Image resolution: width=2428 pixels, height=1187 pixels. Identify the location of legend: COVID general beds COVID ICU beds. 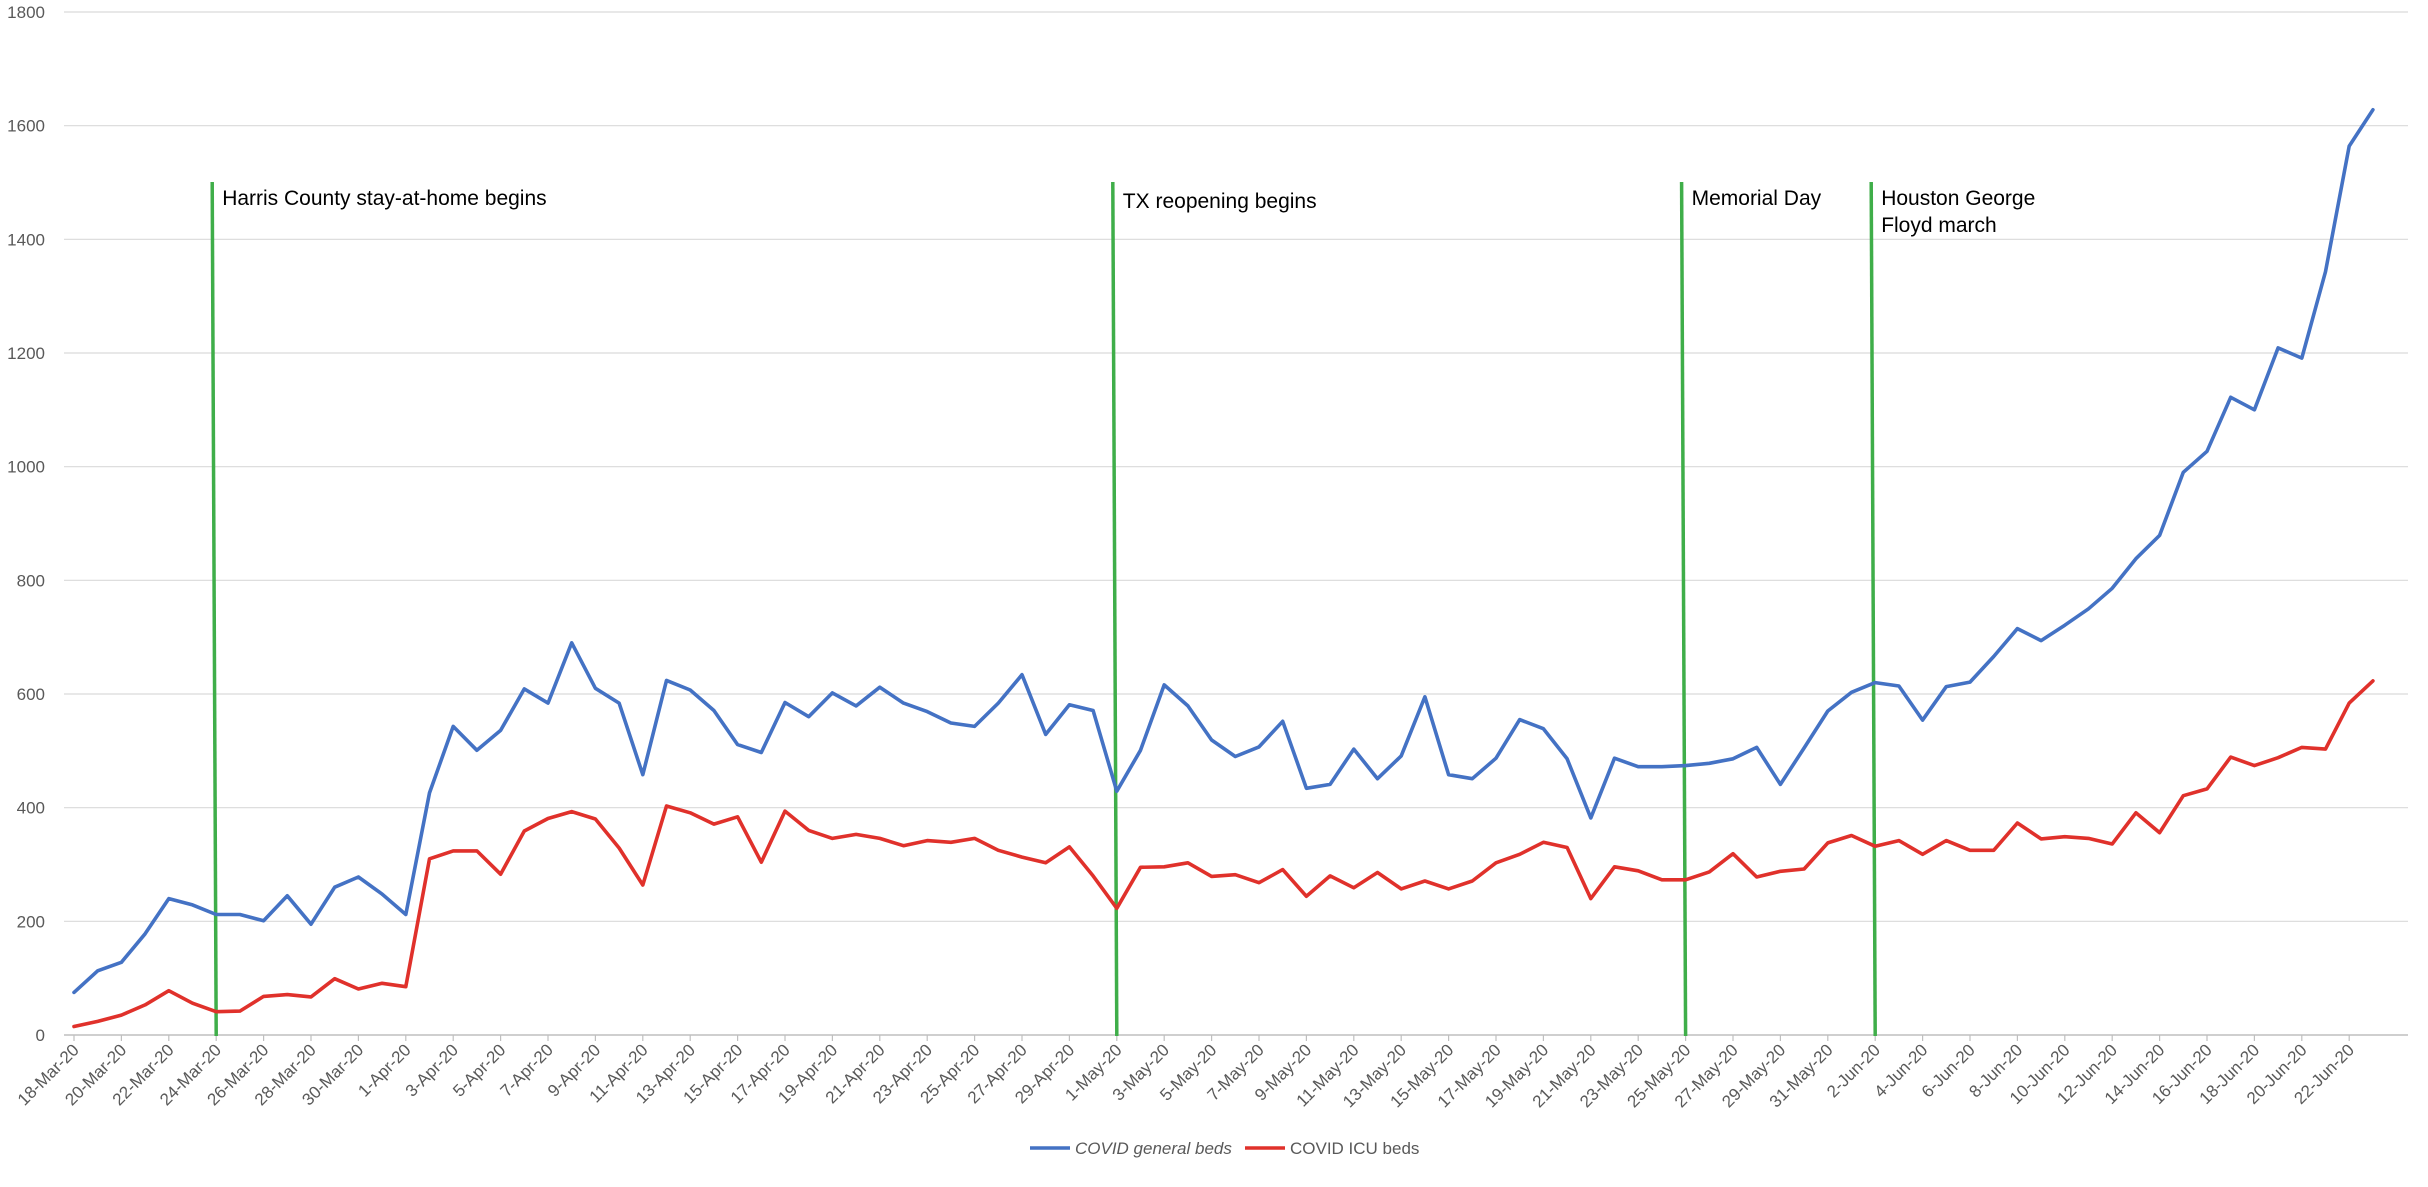
(1224, 1148).